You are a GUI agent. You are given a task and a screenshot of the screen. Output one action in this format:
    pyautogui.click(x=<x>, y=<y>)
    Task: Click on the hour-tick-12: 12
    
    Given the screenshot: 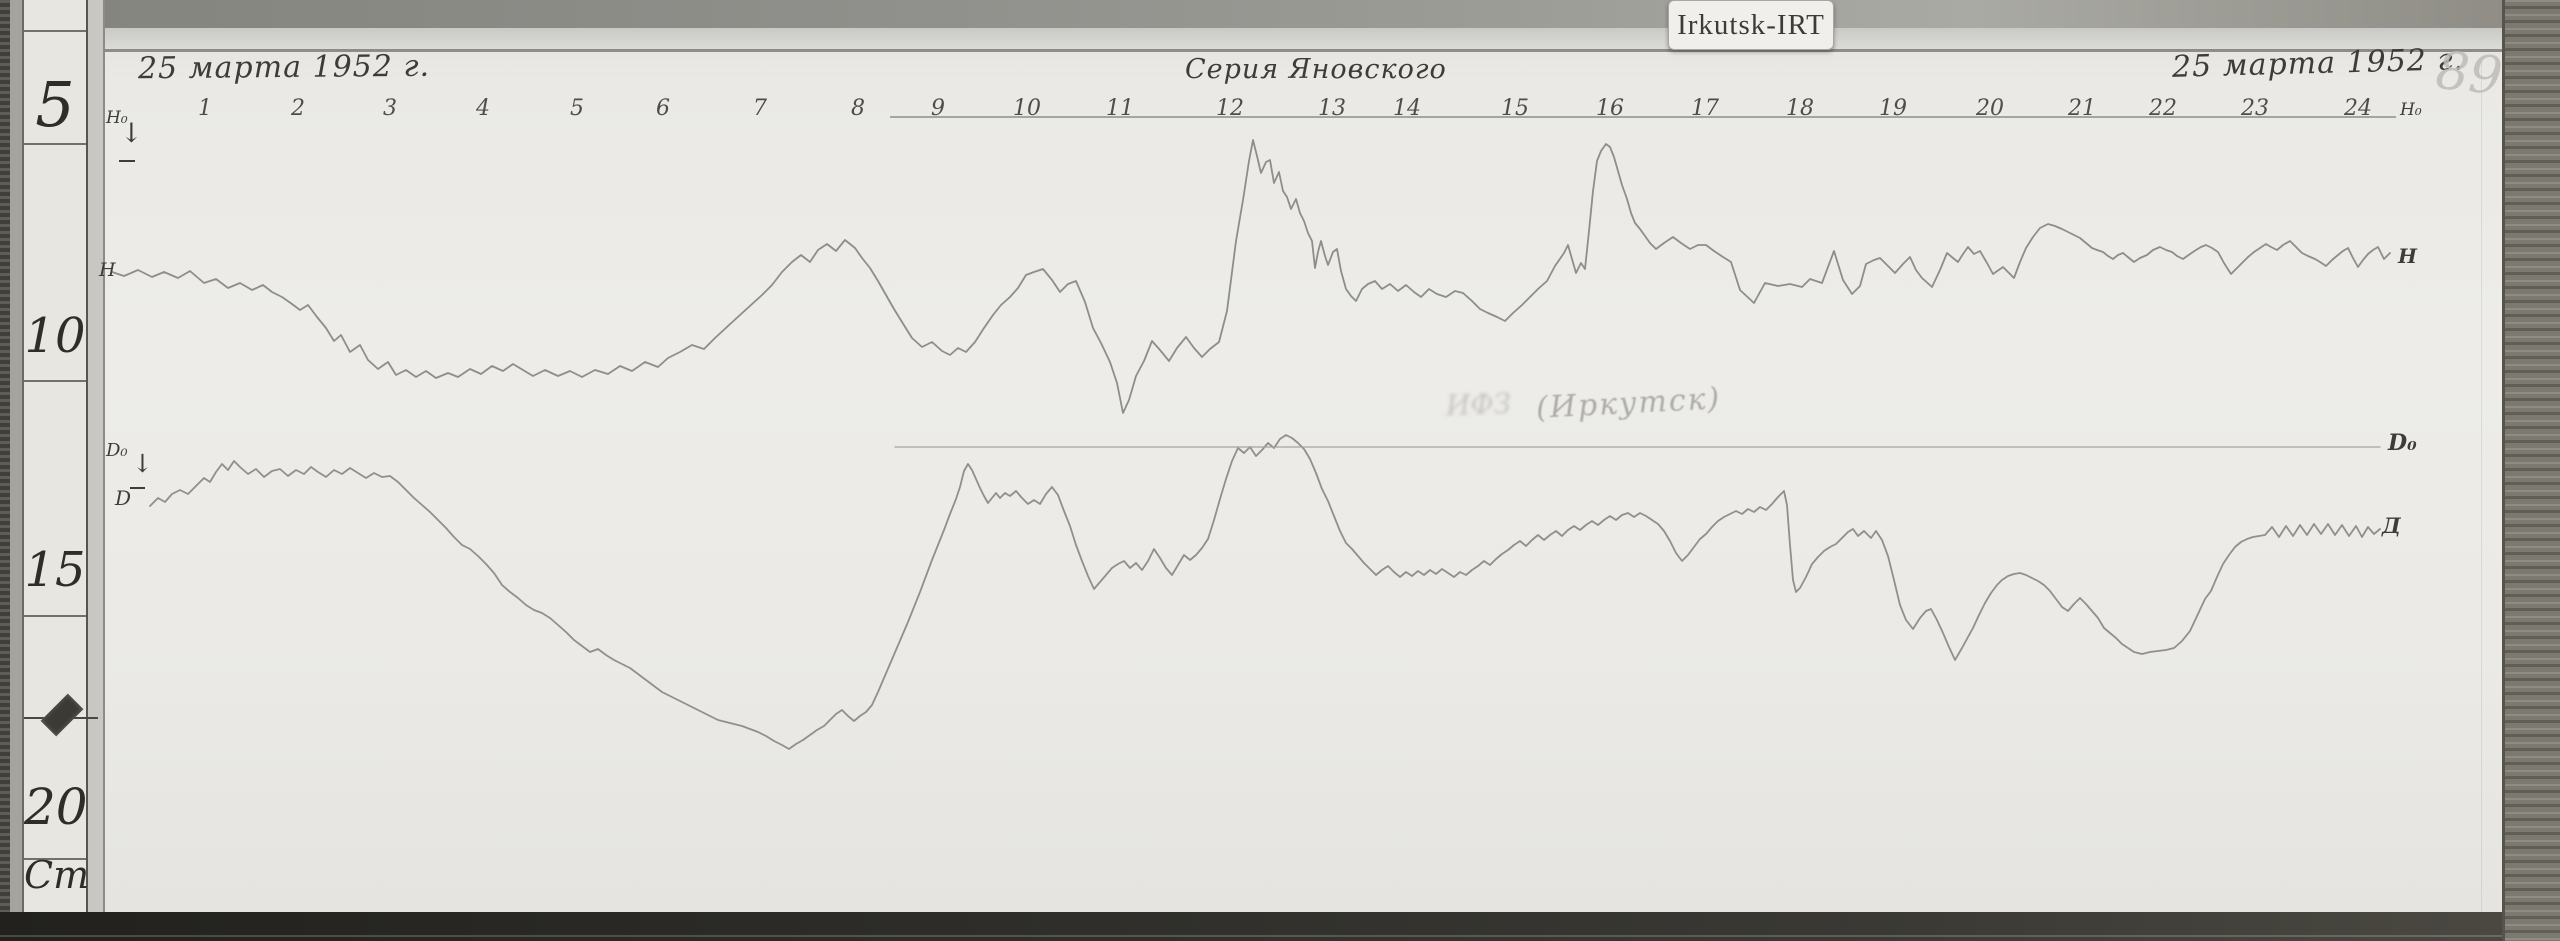 What is the action you would take?
    pyautogui.click(x=1230, y=108)
    